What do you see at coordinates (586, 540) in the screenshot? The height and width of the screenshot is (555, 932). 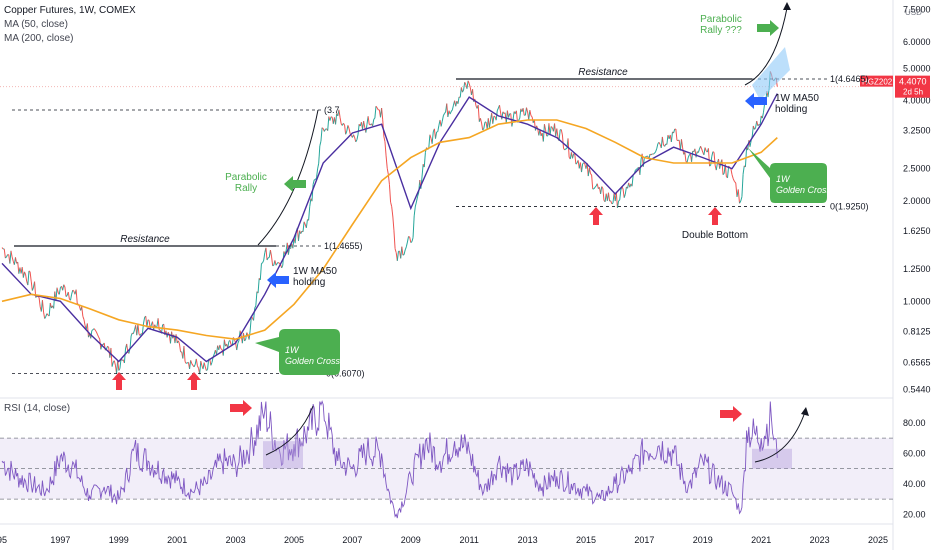 I see `time-tick-label: 2015` at bounding box center [586, 540].